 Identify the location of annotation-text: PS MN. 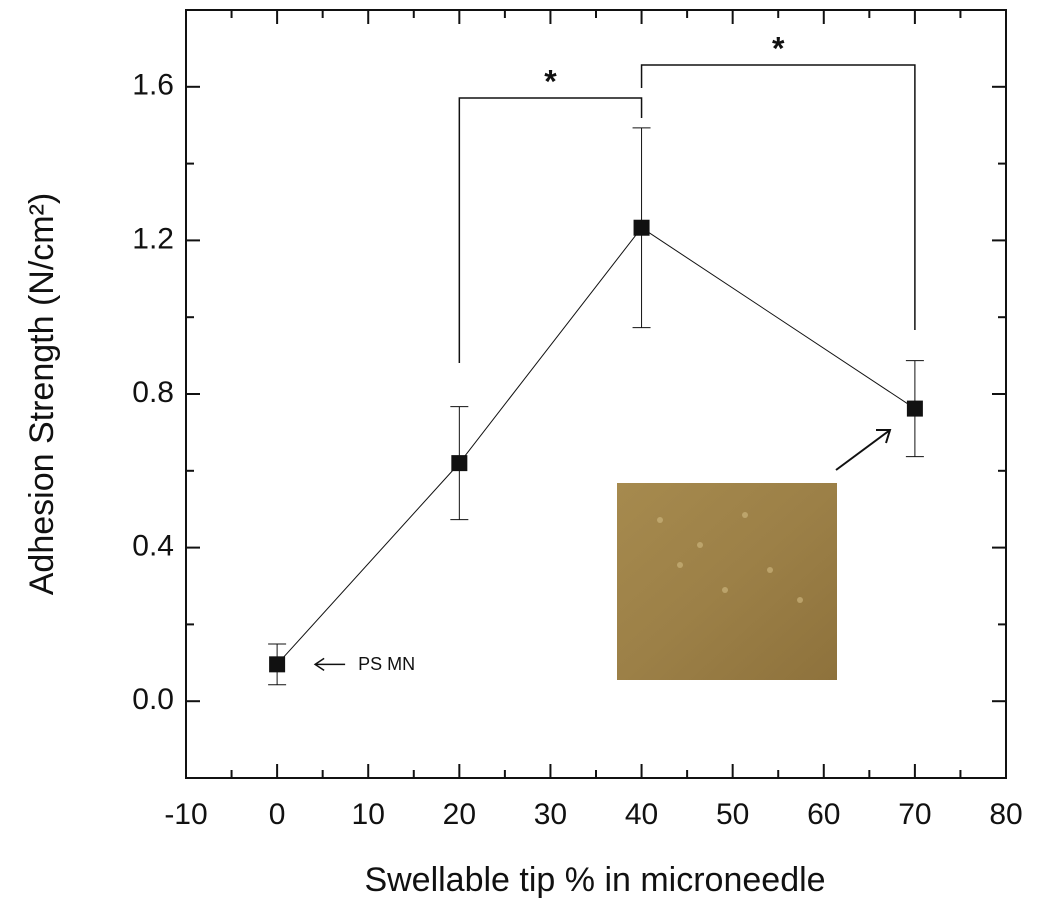
(386, 664).